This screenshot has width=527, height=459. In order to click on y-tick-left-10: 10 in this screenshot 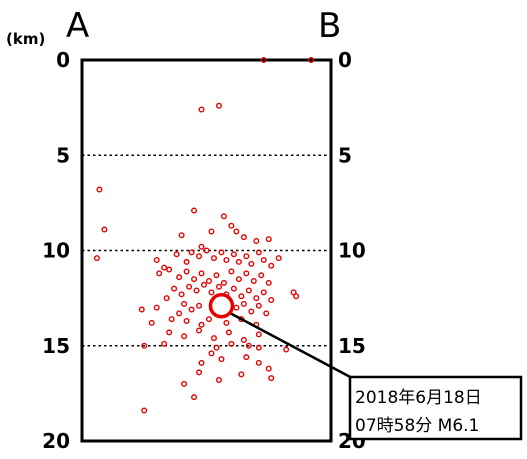, I will do `click(56, 251)`.